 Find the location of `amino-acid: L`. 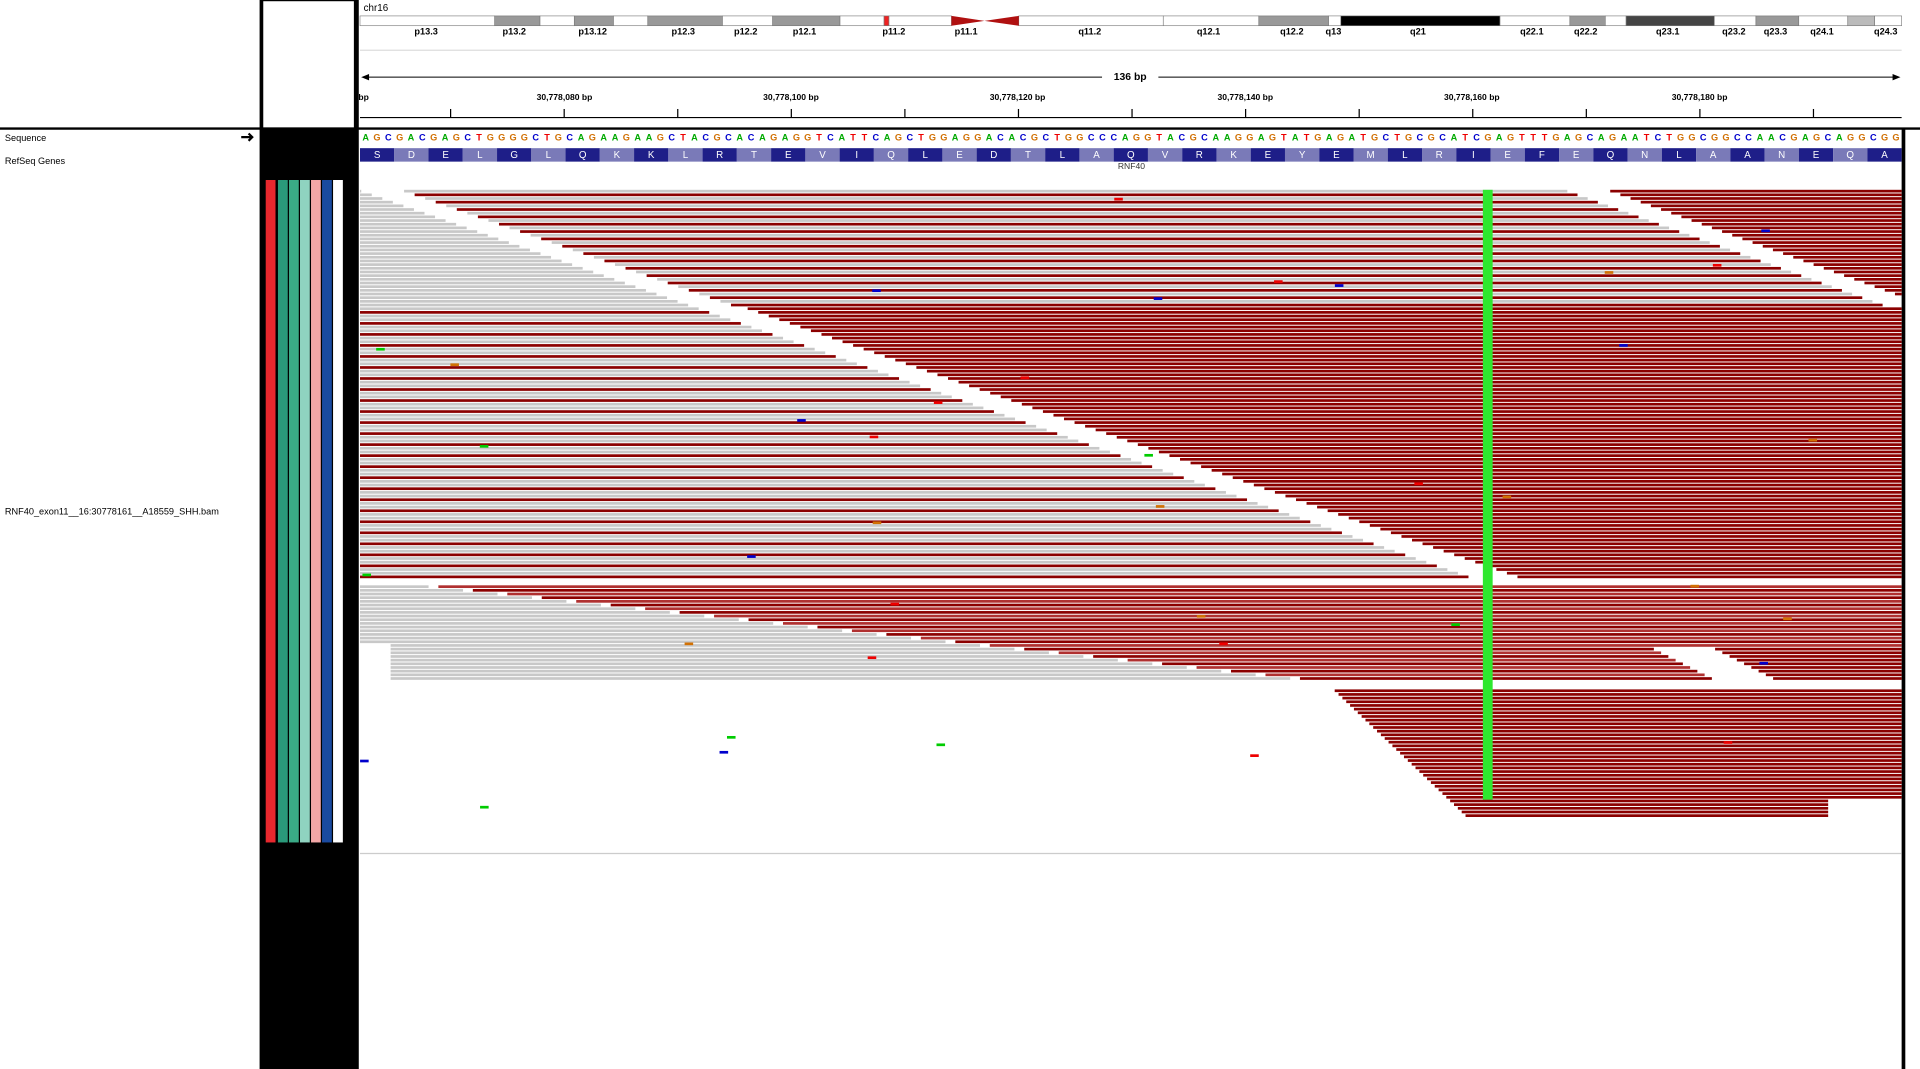

amino-acid: L is located at coordinates (549, 155).